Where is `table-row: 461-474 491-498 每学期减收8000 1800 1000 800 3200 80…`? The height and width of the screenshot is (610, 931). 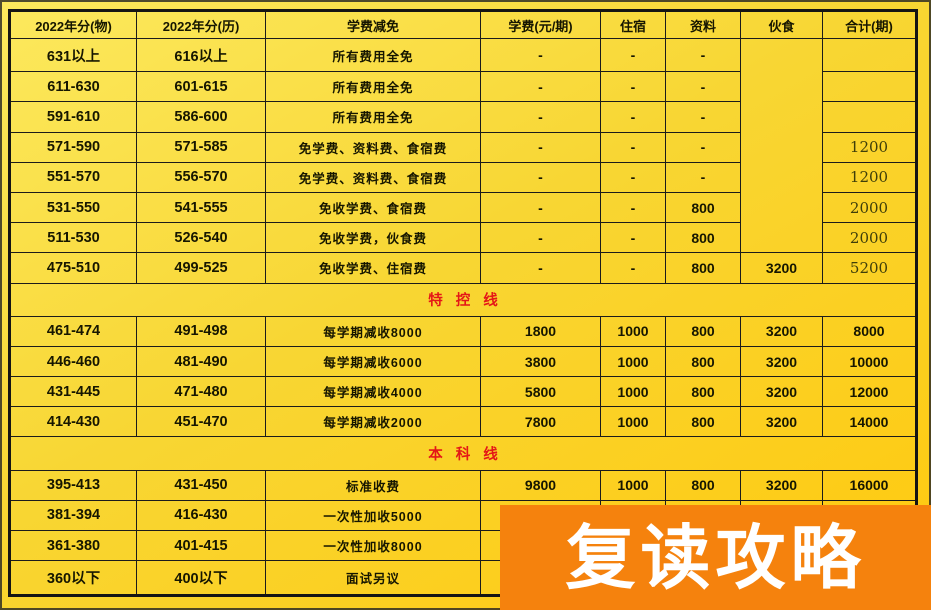 table-row: 461-474 491-498 每学期减收8000 1800 1000 800 3200 80… is located at coordinates (463, 331).